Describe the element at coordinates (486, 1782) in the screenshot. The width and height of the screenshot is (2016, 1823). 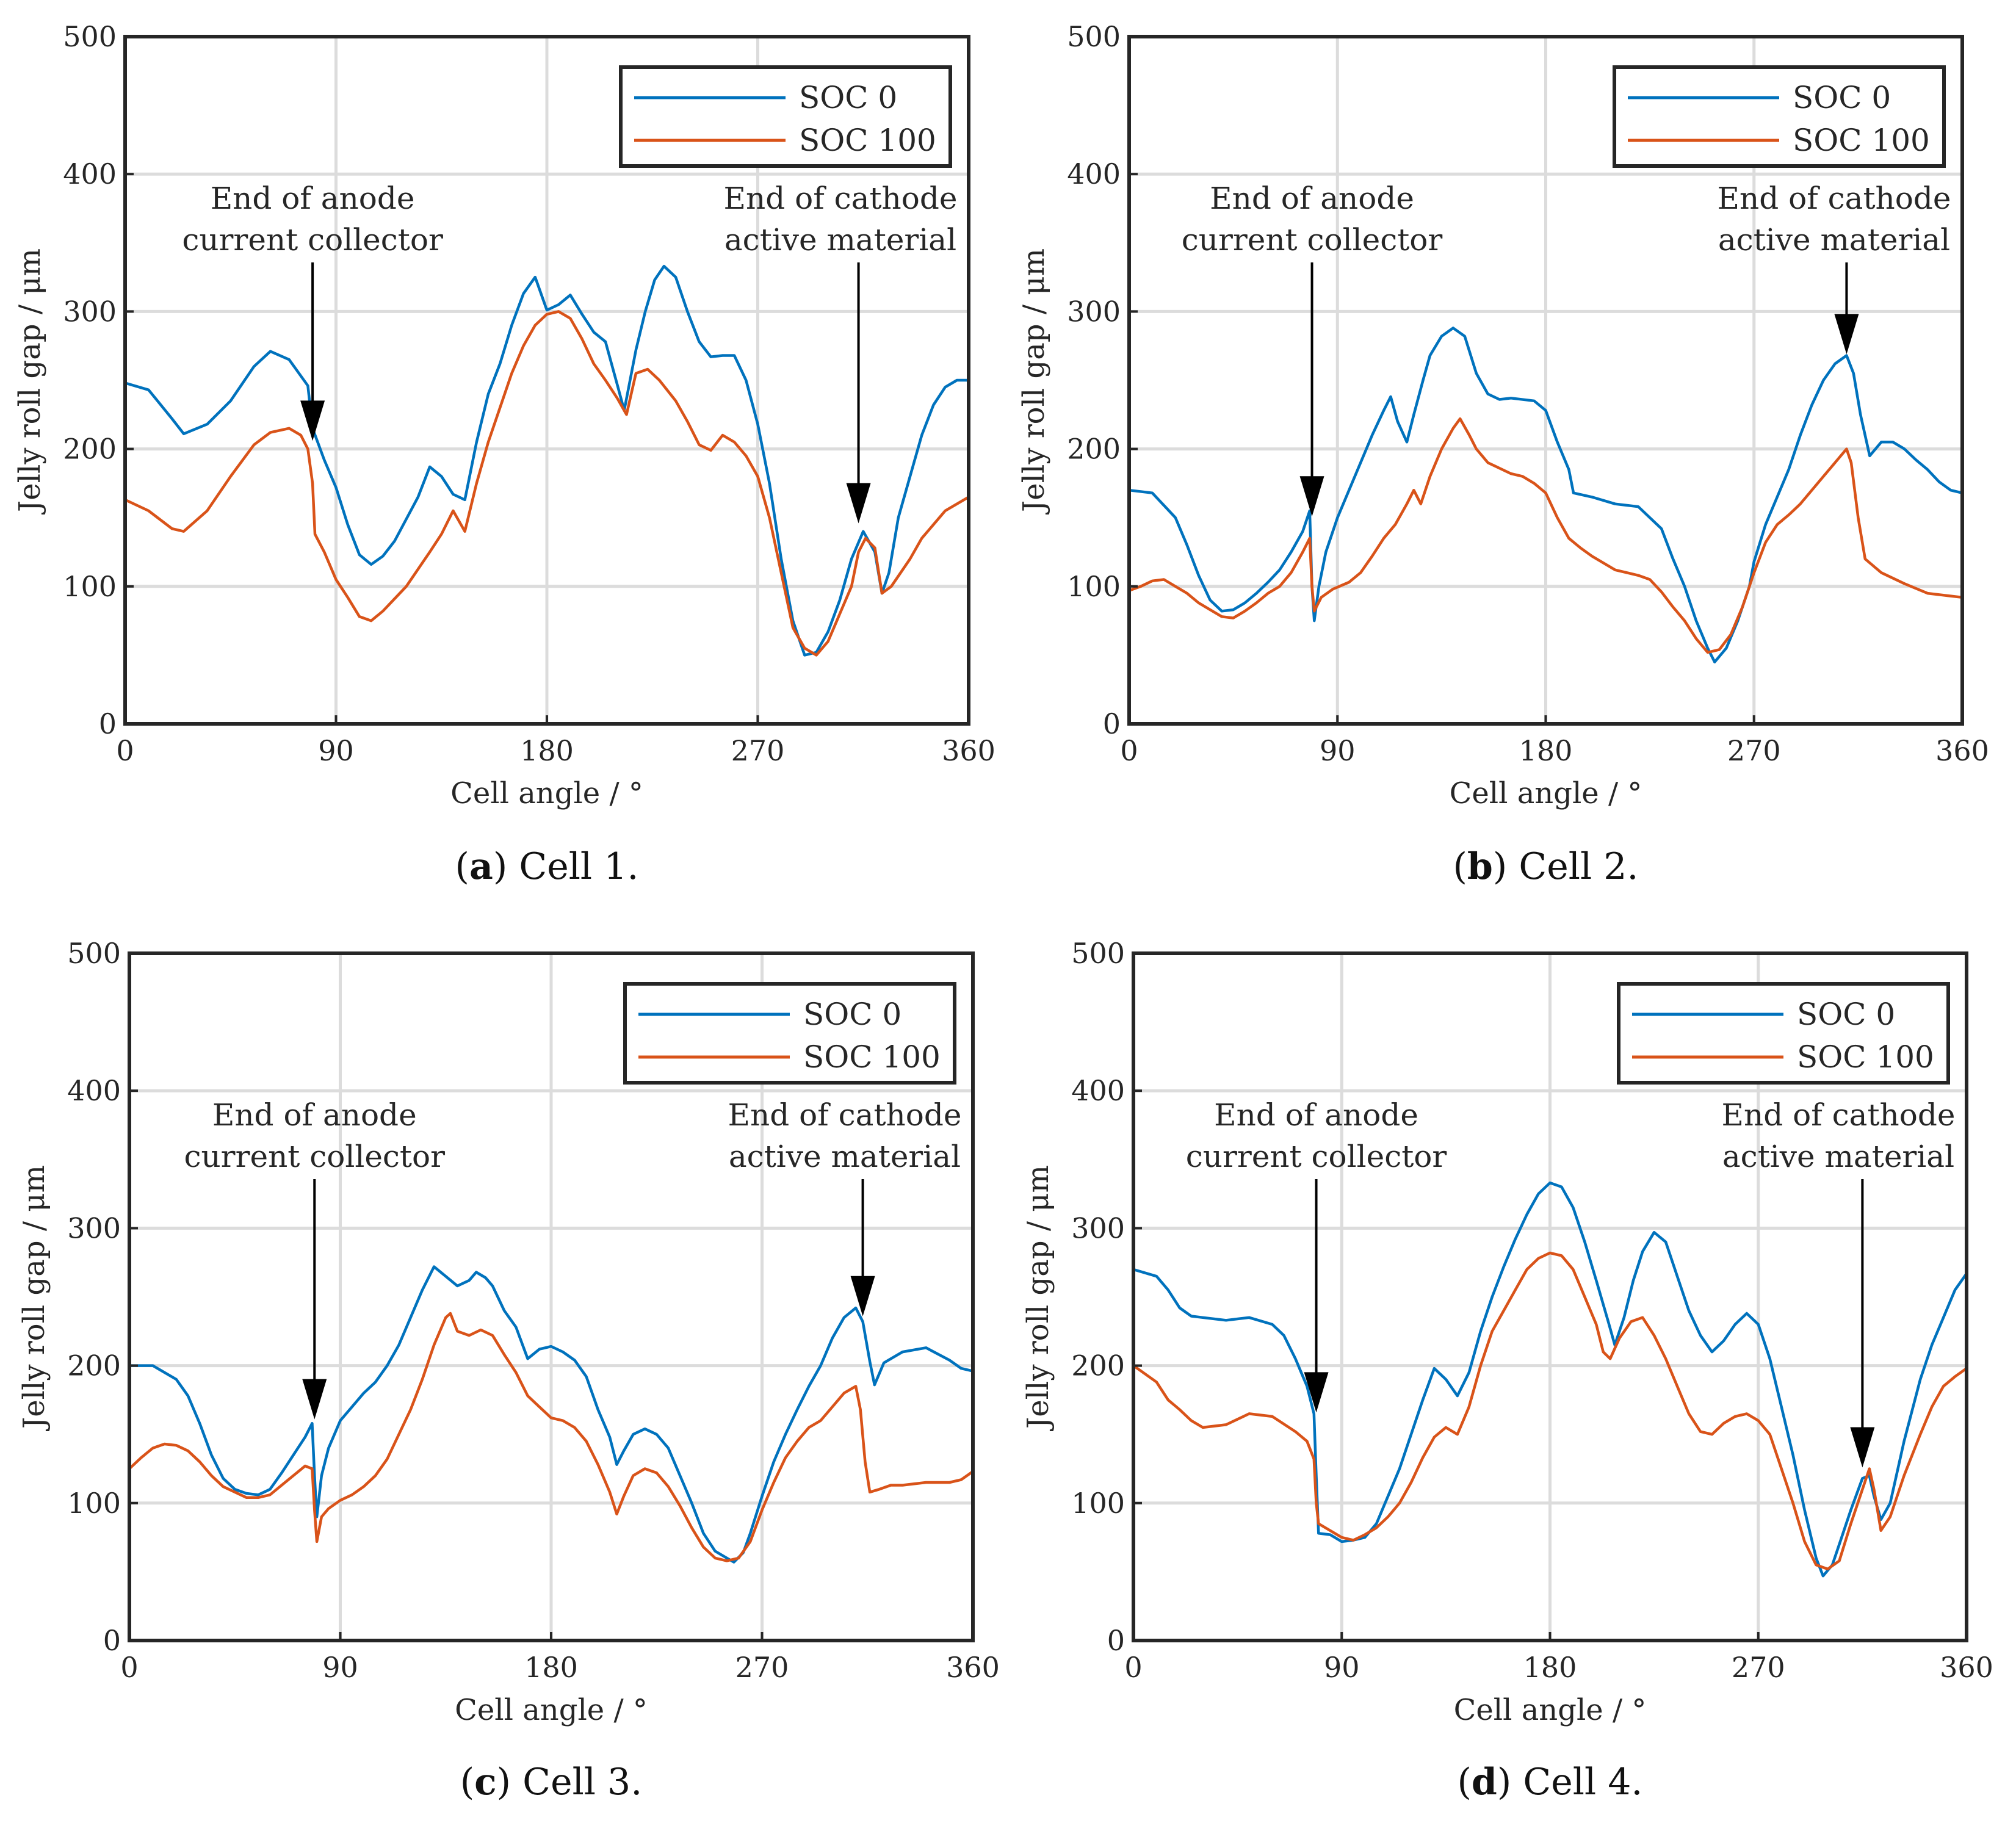
I see `caption-label: c` at that location.